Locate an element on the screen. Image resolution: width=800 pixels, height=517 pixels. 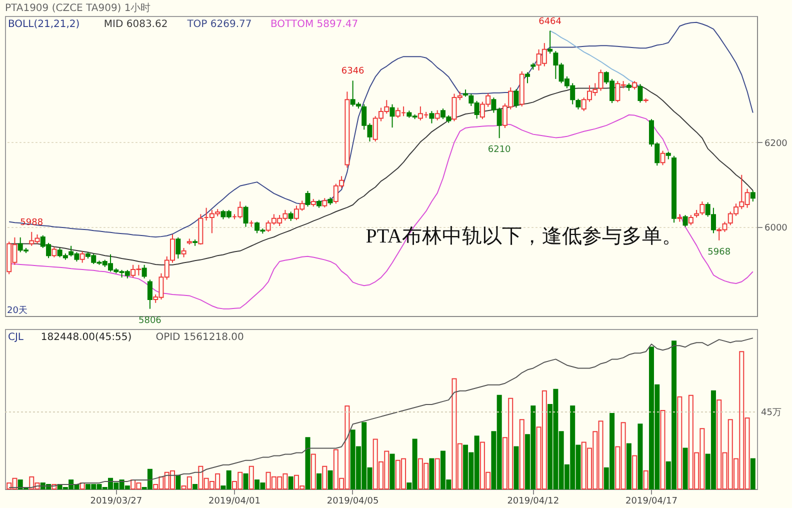
chart-title: PTA1909 (CZCE TA909) 1小时 is located at coordinates (78, 8).